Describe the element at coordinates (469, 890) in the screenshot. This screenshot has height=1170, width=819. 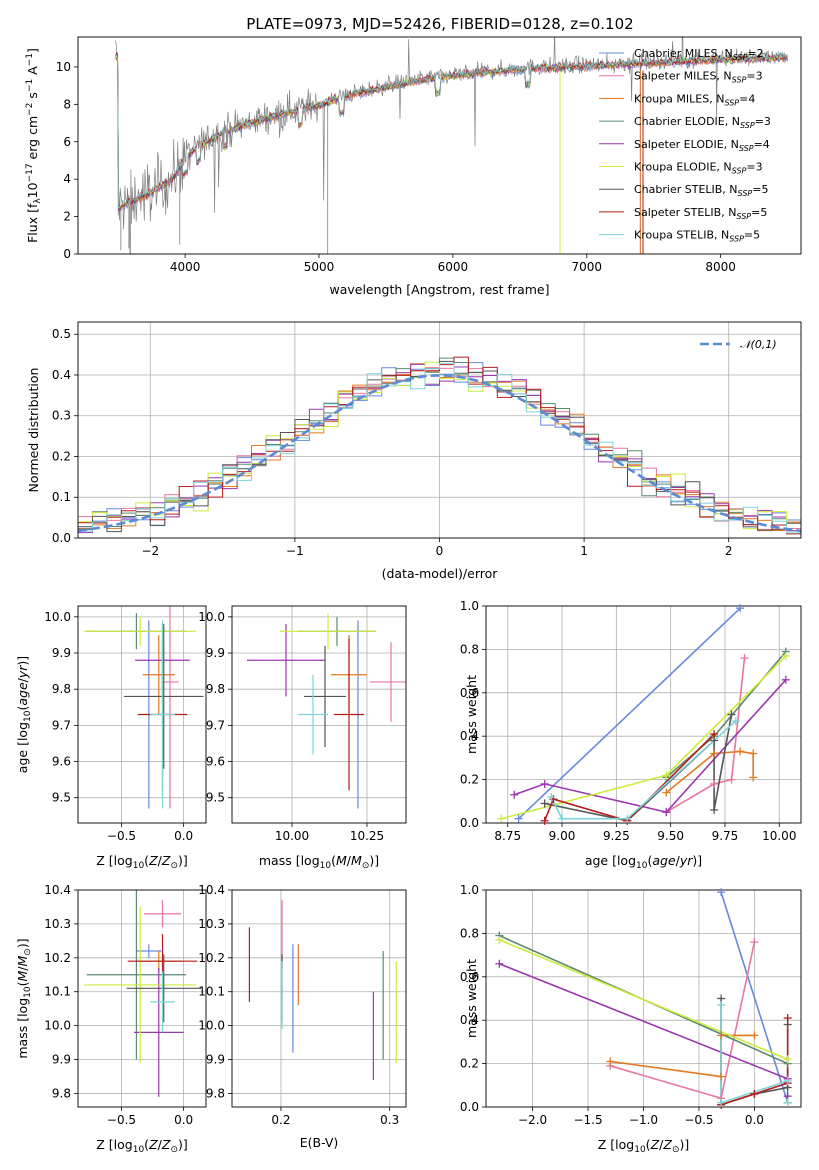
I see `y-tick-label: 1.0` at that location.